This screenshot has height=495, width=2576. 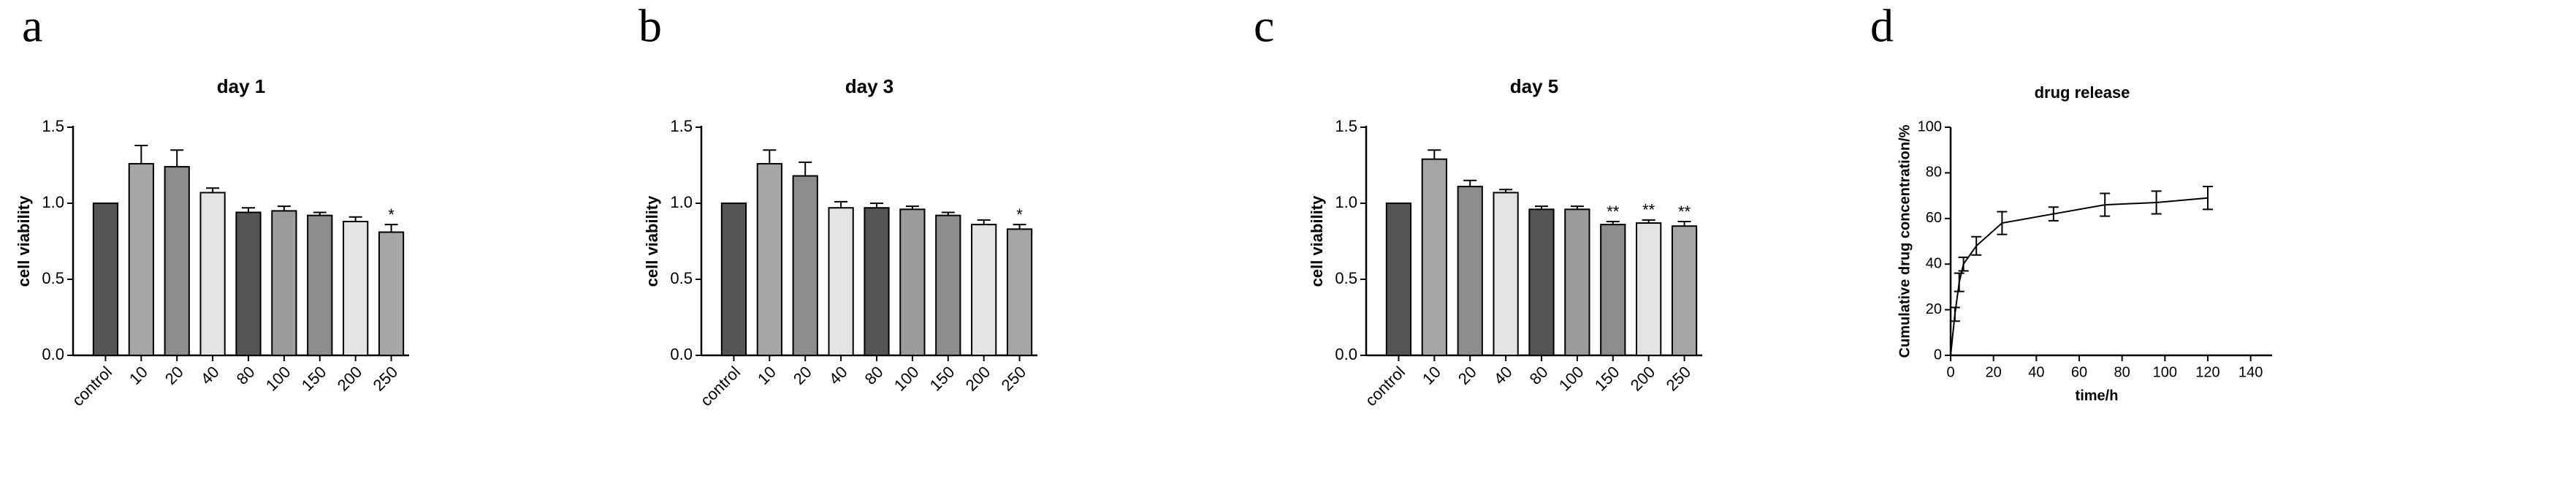 What do you see at coordinates (1934, 263) in the screenshot?
I see `y-tick-label: 40` at bounding box center [1934, 263].